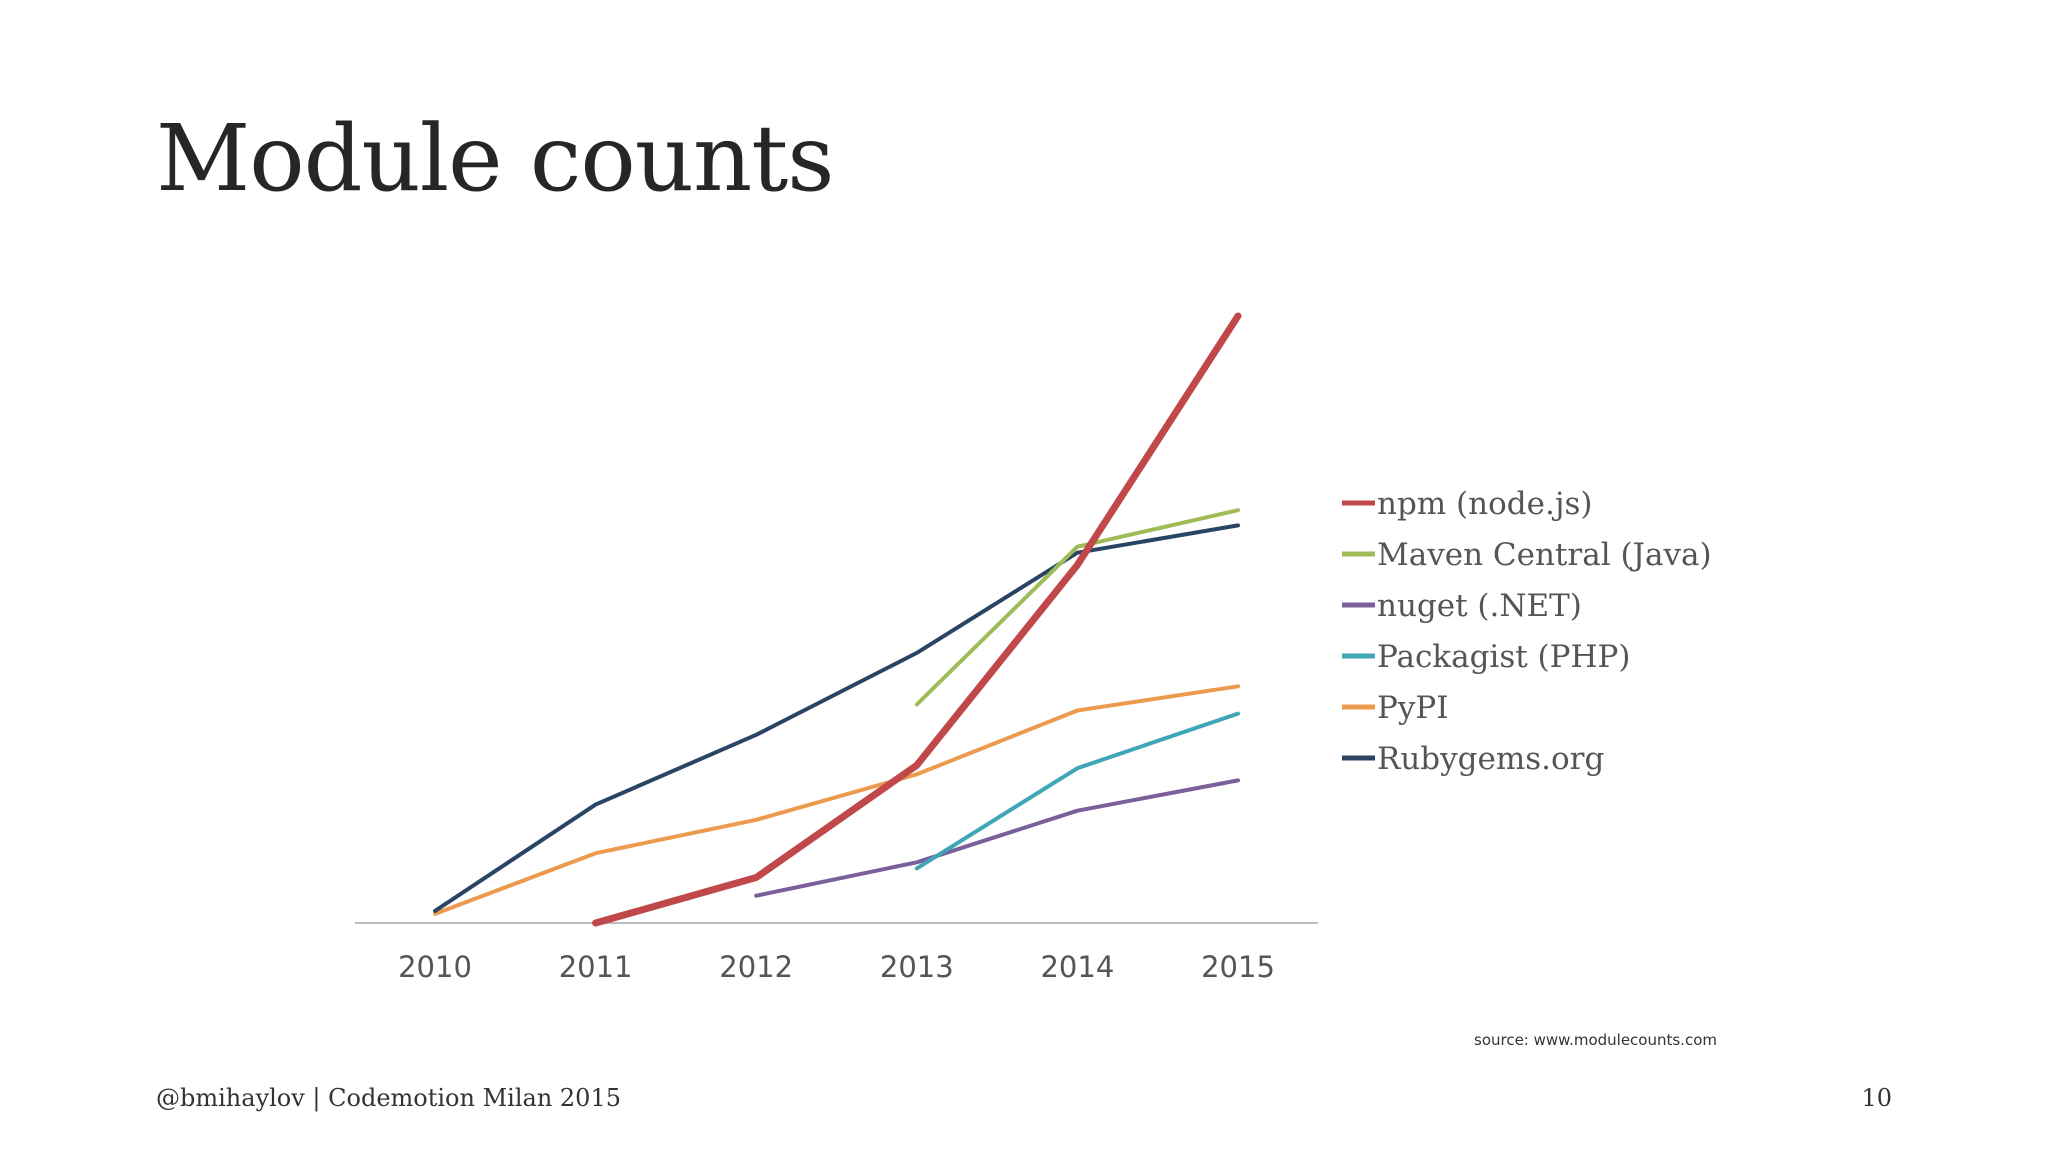  Describe the element at coordinates (1490, 759) in the screenshot. I see `legend-label: Rubygems.org` at that location.